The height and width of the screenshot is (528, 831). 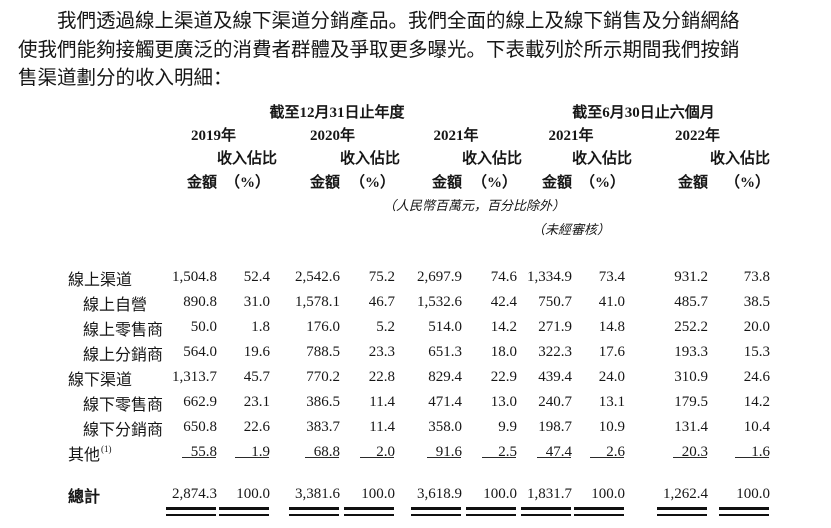 What do you see at coordinates (691, 277) in the screenshot?
I see `amount-cell: 931.2` at bounding box center [691, 277].